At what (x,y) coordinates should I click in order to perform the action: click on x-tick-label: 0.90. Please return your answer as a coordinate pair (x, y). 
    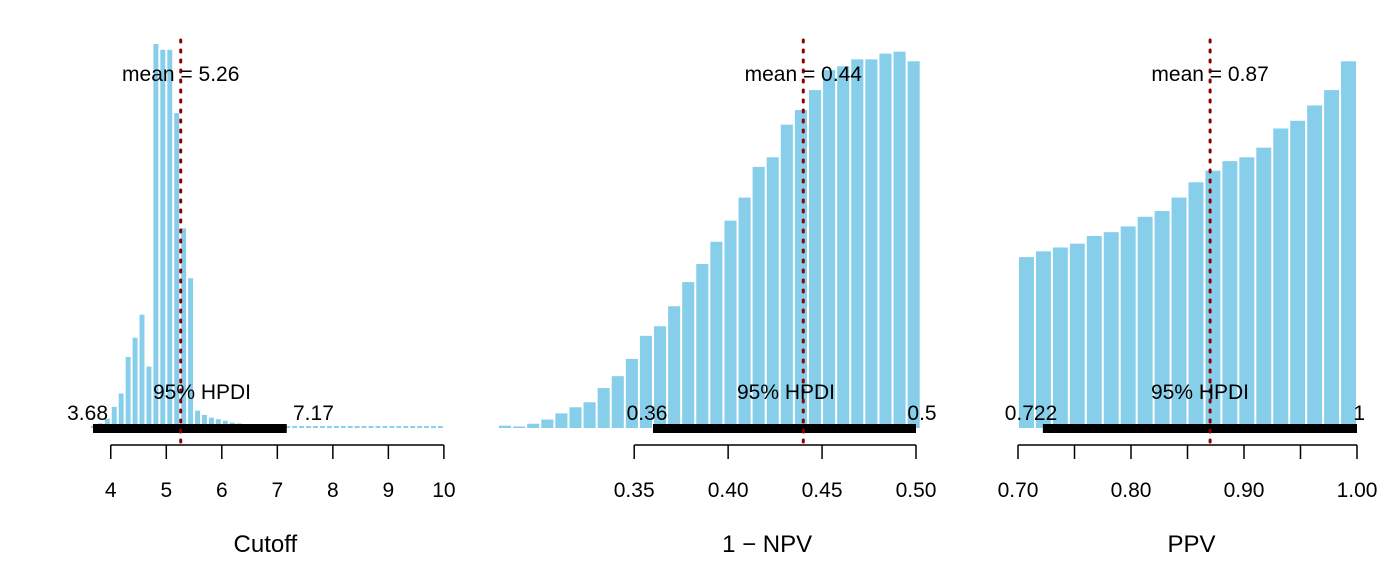
    Looking at the image, I should click on (1244, 490).